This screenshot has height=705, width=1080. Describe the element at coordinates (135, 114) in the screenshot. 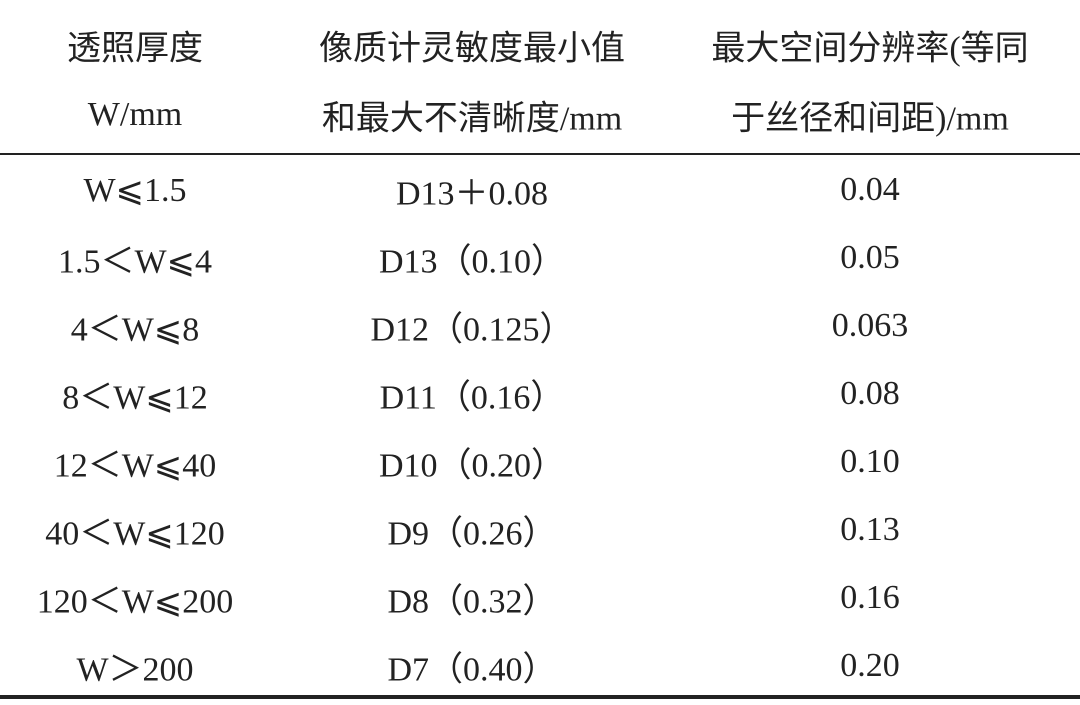

I see `header-cell: W/mm` at that location.